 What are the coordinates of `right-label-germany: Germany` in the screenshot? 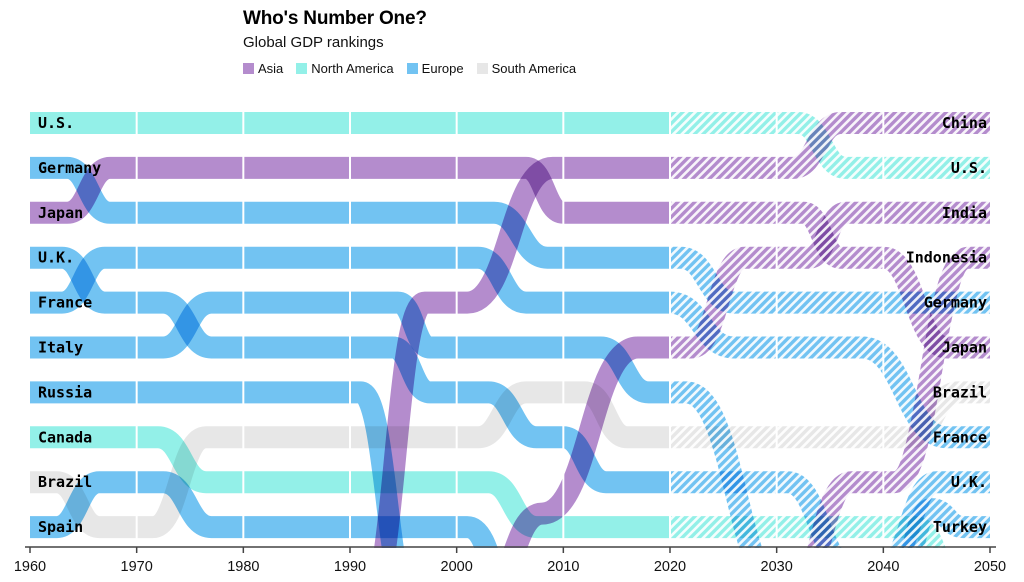 It's located at (955, 303).